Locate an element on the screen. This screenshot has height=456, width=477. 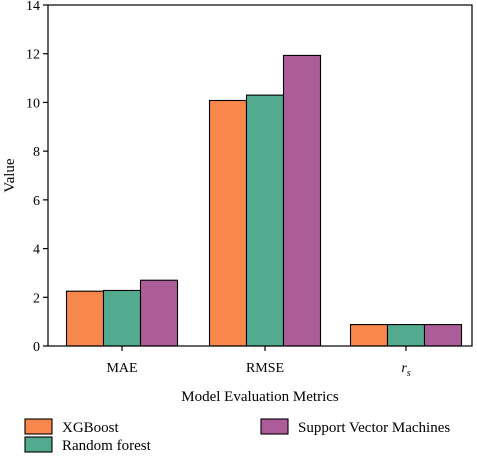
y-tick-label: 12 is located at coordinates (33, 55).